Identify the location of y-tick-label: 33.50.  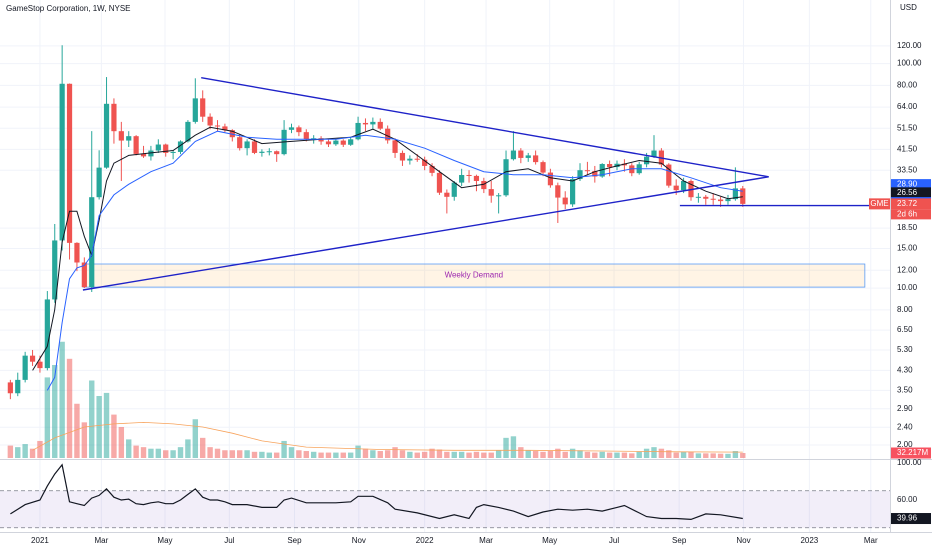
(907, 169).